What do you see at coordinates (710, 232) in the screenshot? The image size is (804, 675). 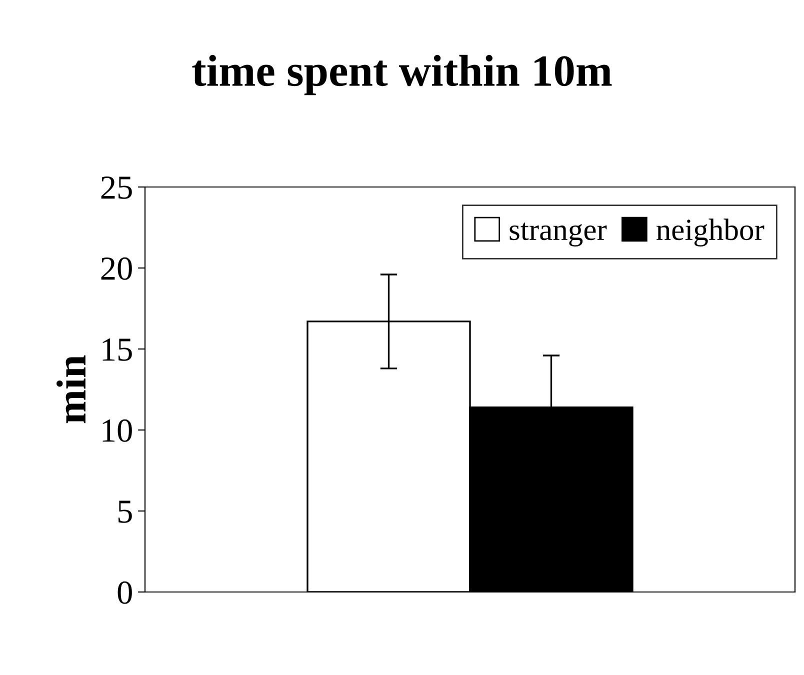 I see `legend-label: neighbor` at bounding box center [710, 232].